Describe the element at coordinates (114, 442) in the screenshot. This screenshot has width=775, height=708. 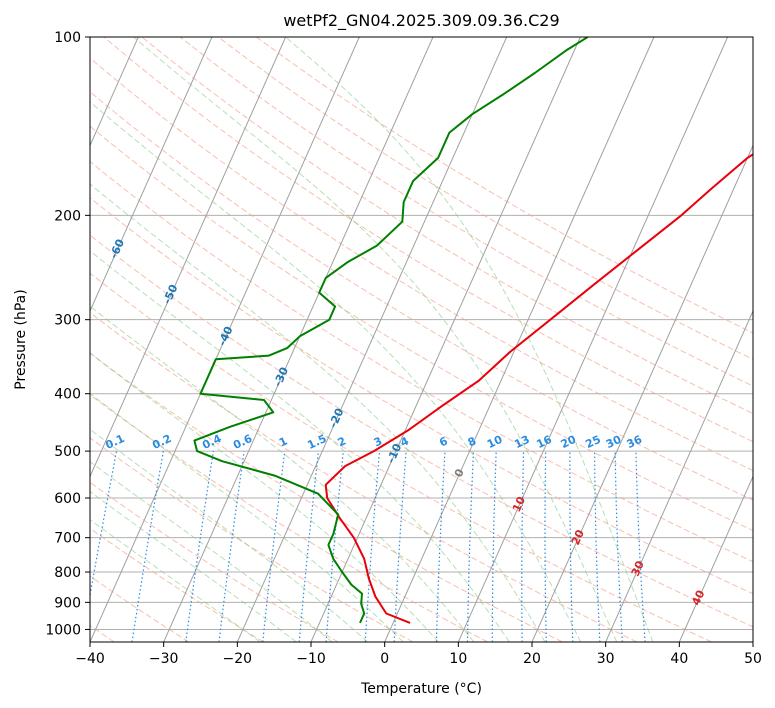
I see `mixing-ratio-label: 0.1` at that location.